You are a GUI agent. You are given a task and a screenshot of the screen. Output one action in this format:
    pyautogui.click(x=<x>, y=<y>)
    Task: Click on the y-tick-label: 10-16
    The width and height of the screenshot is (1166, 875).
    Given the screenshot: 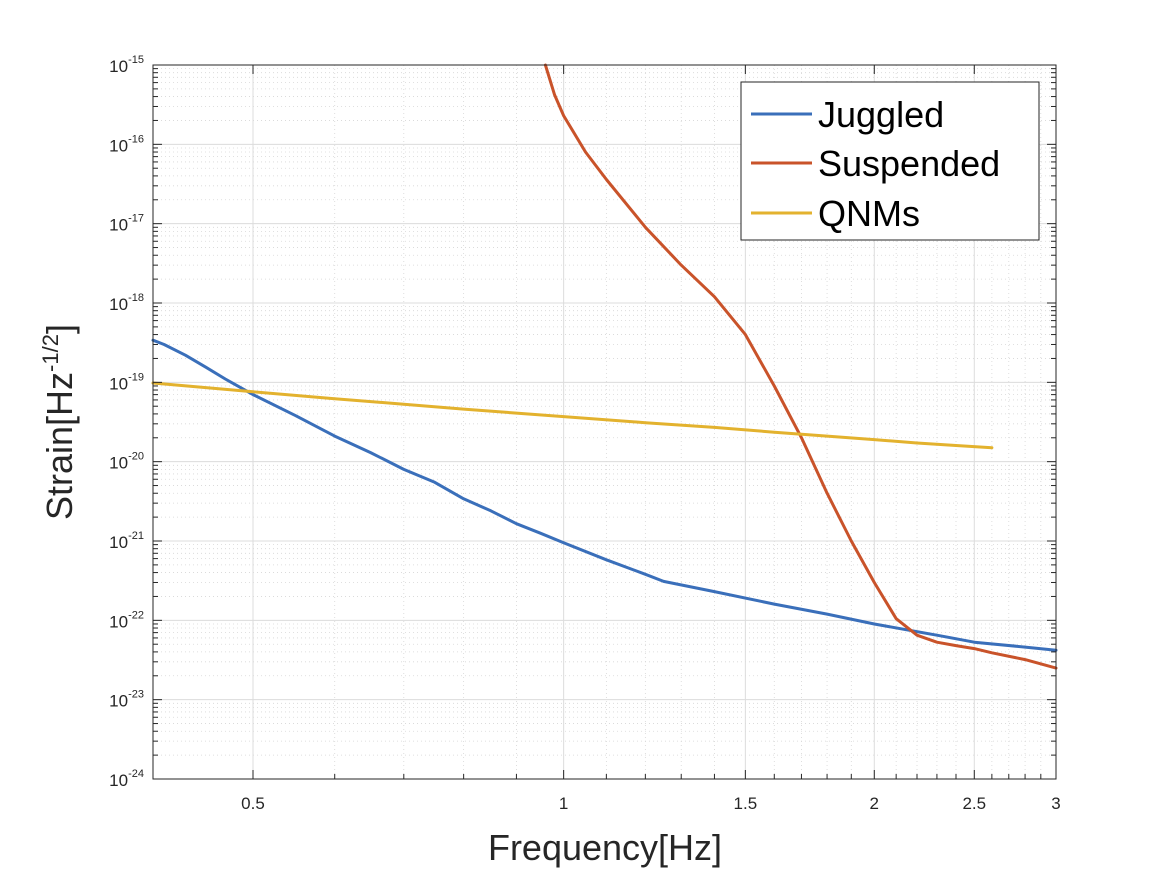 What is the action you would take?
    pyautogui.click(x=126, y=144)
    